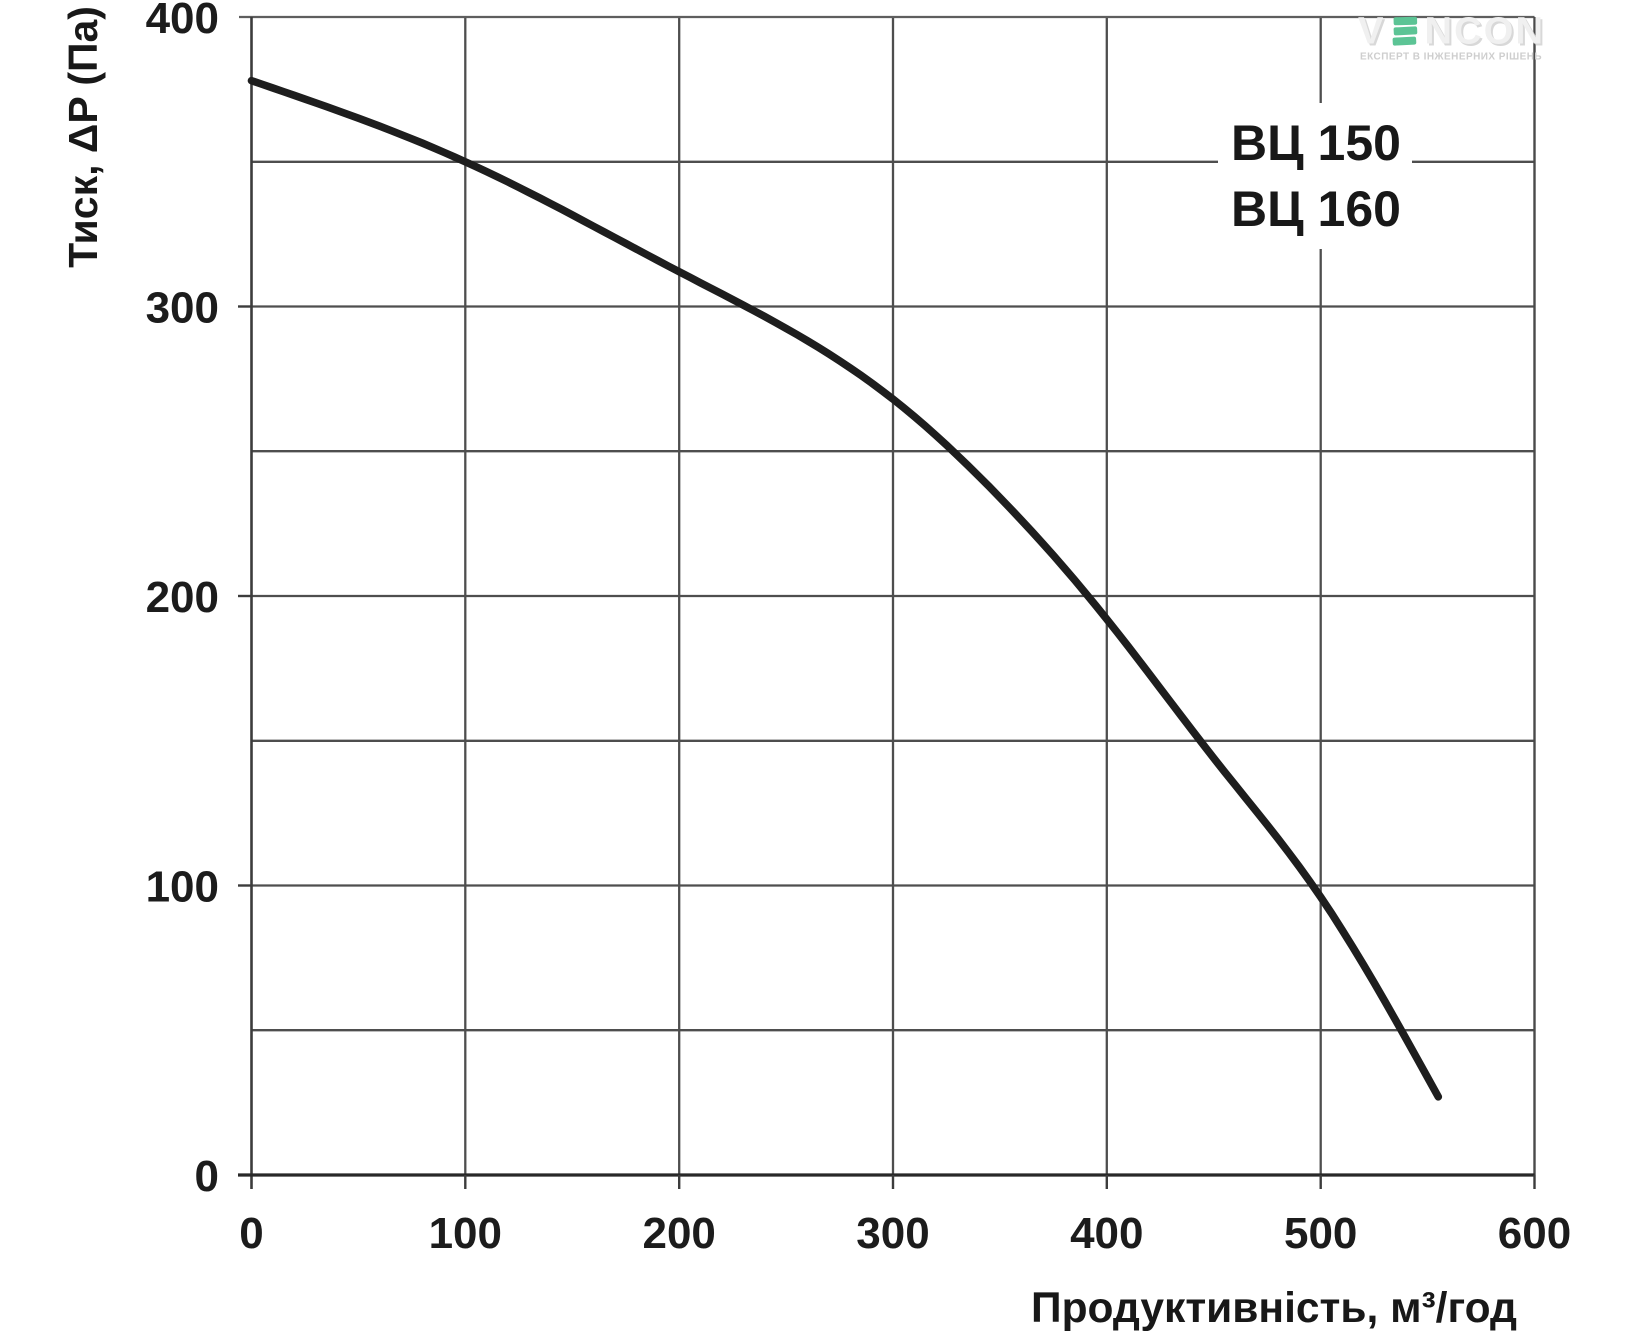 Image resolution: width=1636 pixels, height=1338 pixels. I want to click on svg-text: Тиск, ΔP (Па), so click(83, 137).